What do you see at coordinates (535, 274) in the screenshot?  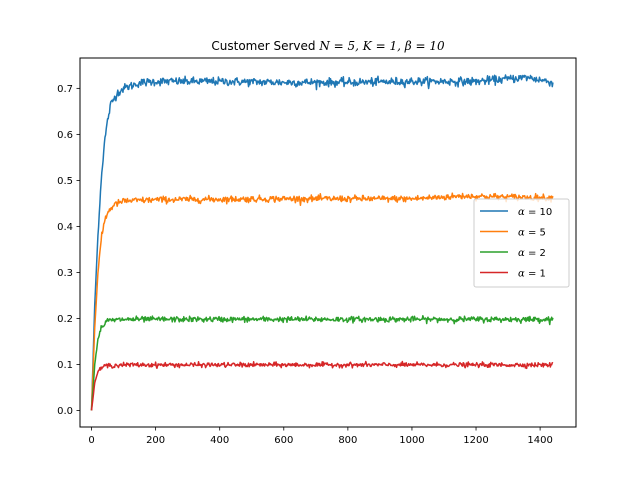 I see `legend-label-value: = 1` at bounding box center [535, 274].